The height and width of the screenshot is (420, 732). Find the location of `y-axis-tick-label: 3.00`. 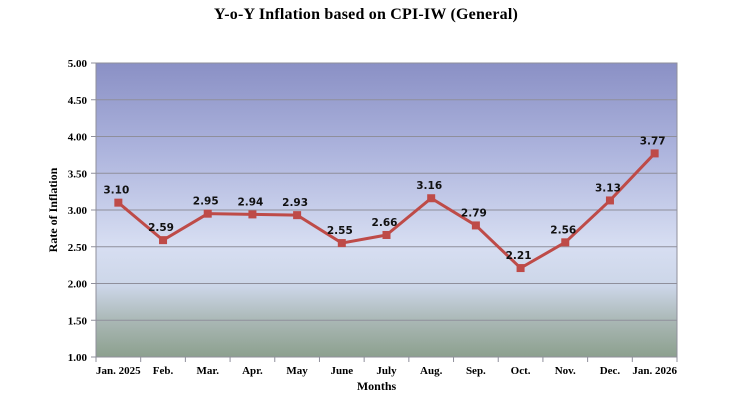

y-axis-tick-label: 3.00 is located at coordinates (78, 211).